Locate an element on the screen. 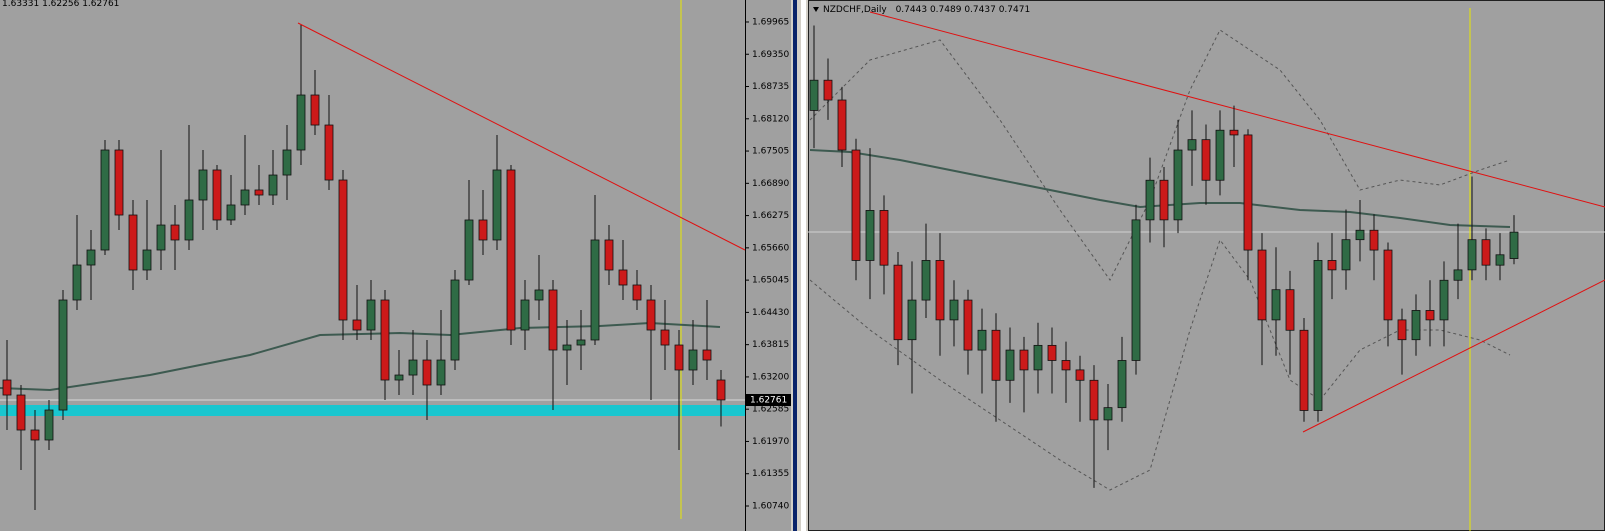 The height and width of the screenshot is (531, 1605). moving-average is located at coordinates (1160, 188).